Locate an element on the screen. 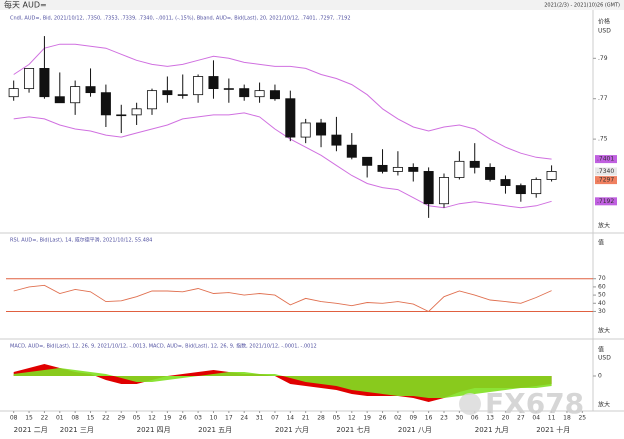 The height and width of the screenshot is (439, 624). x-tick-label: 16 is located at coordinates (429, 418).